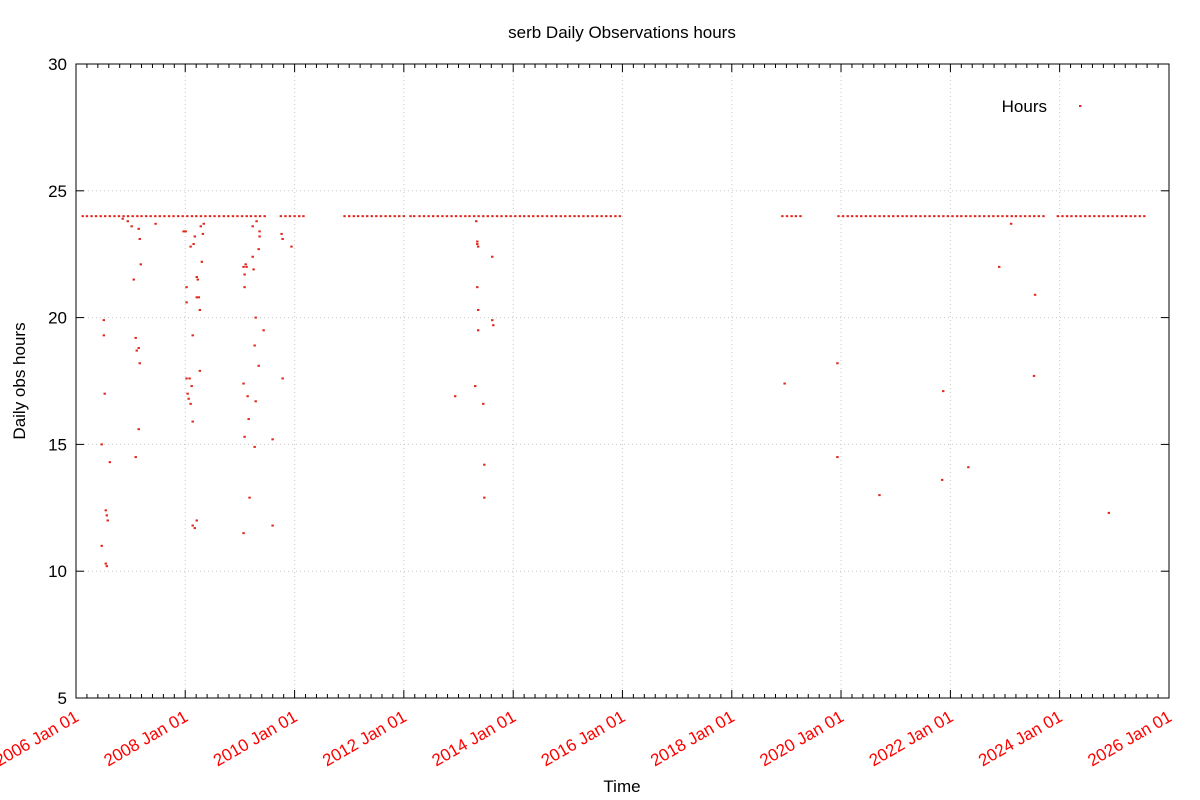 The width and height of the screenshot is (1200, 800). I want to click on x-axis-label: Time, so click(621, 786).